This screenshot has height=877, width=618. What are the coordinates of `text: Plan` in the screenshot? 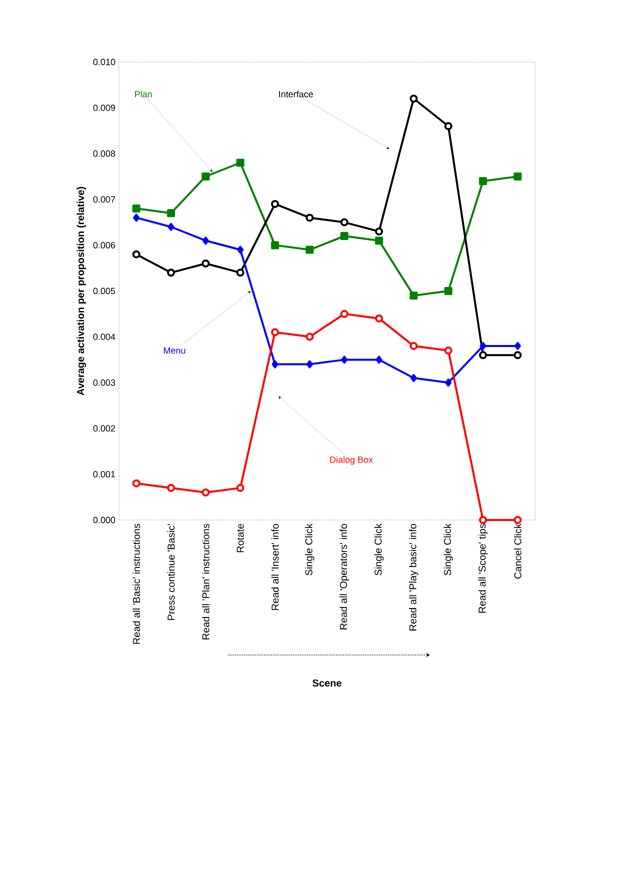 It's located at (143, 94).